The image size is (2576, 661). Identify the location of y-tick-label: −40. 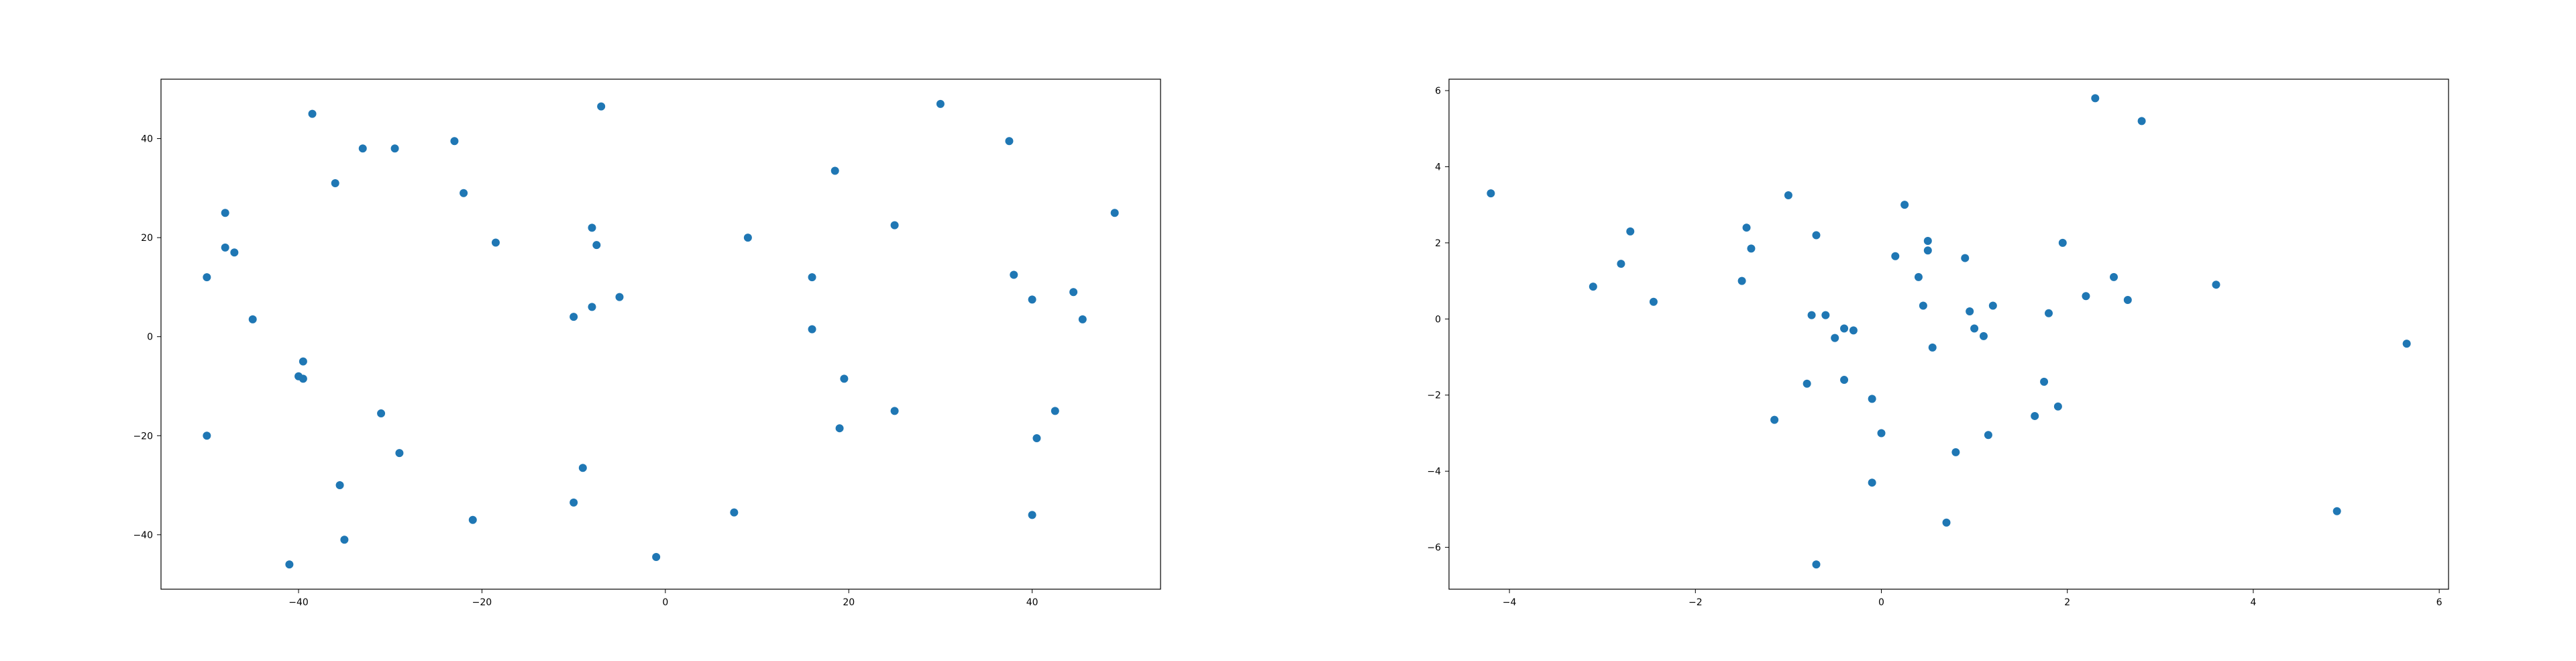
(143, 535).